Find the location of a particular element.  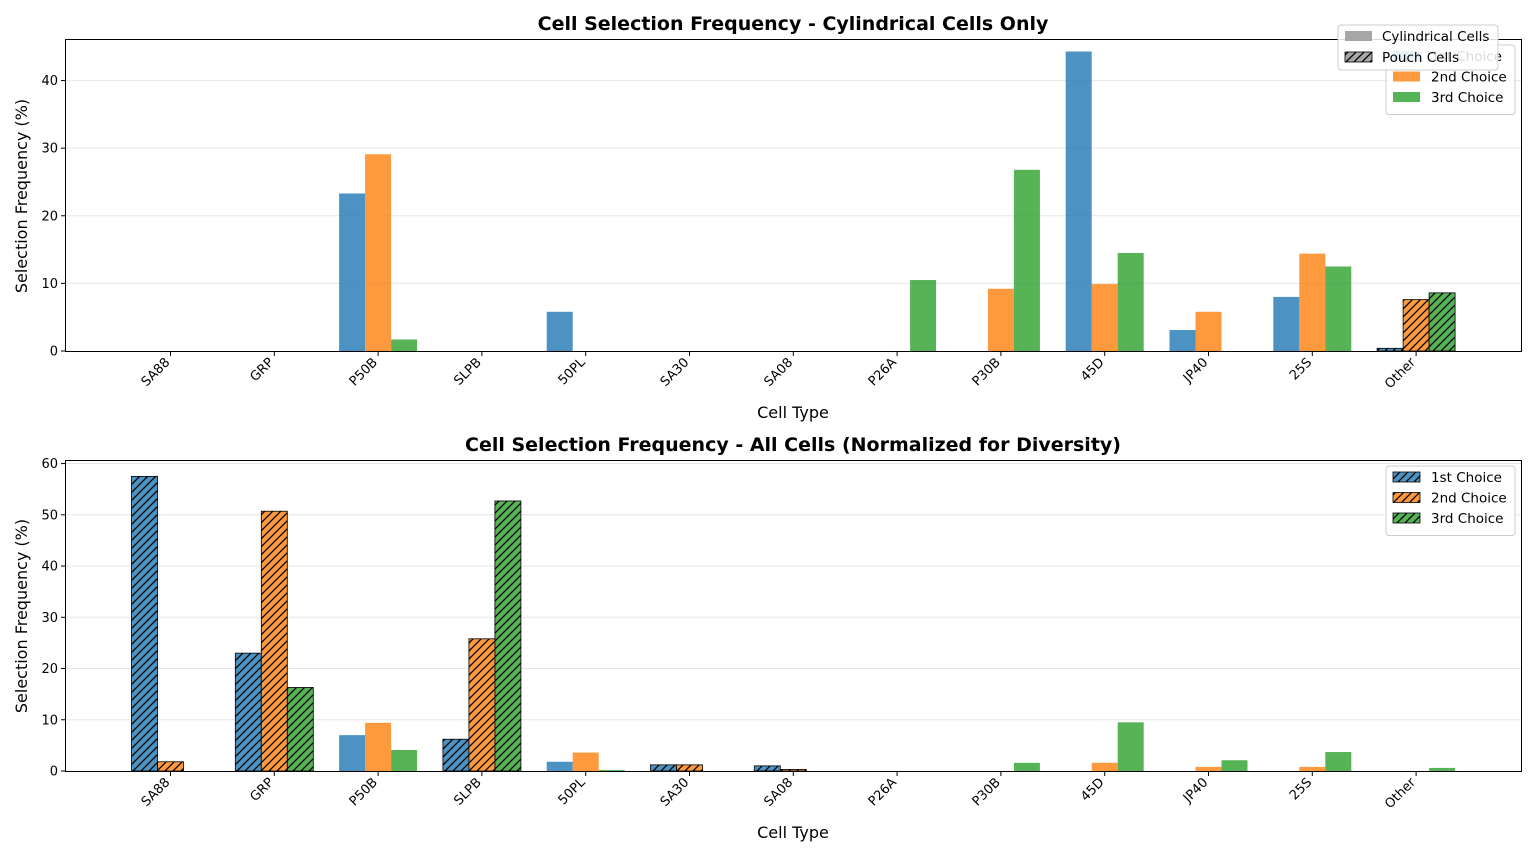

cell-type-legend: Cylindrical Cells Pouch Cells is located at coordinates (1418, 47).